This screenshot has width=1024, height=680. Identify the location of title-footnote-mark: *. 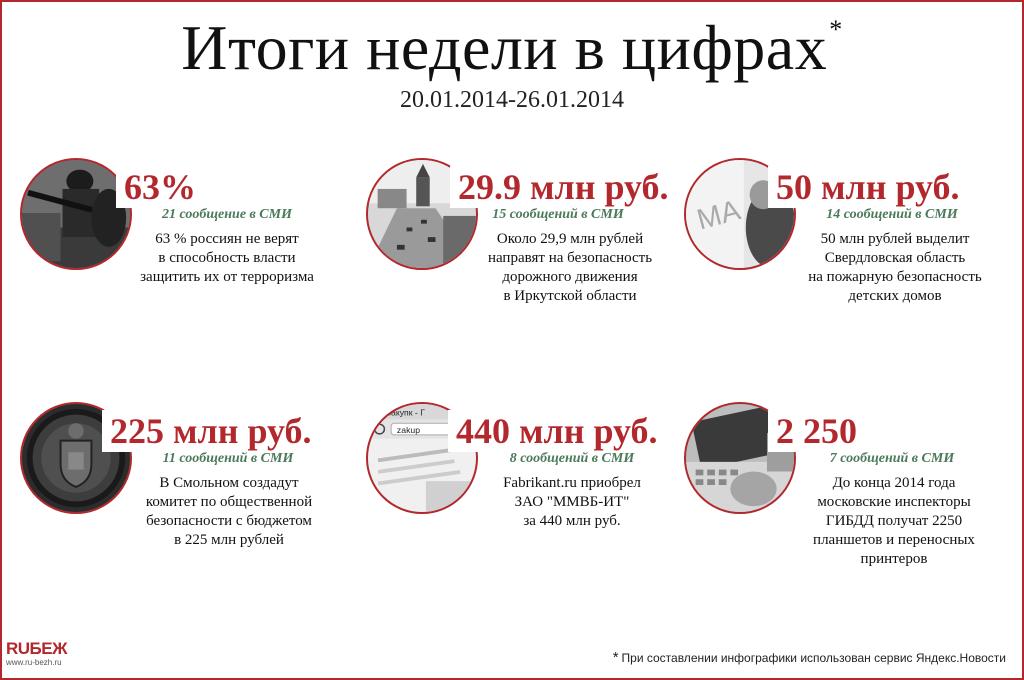
(836, 29).